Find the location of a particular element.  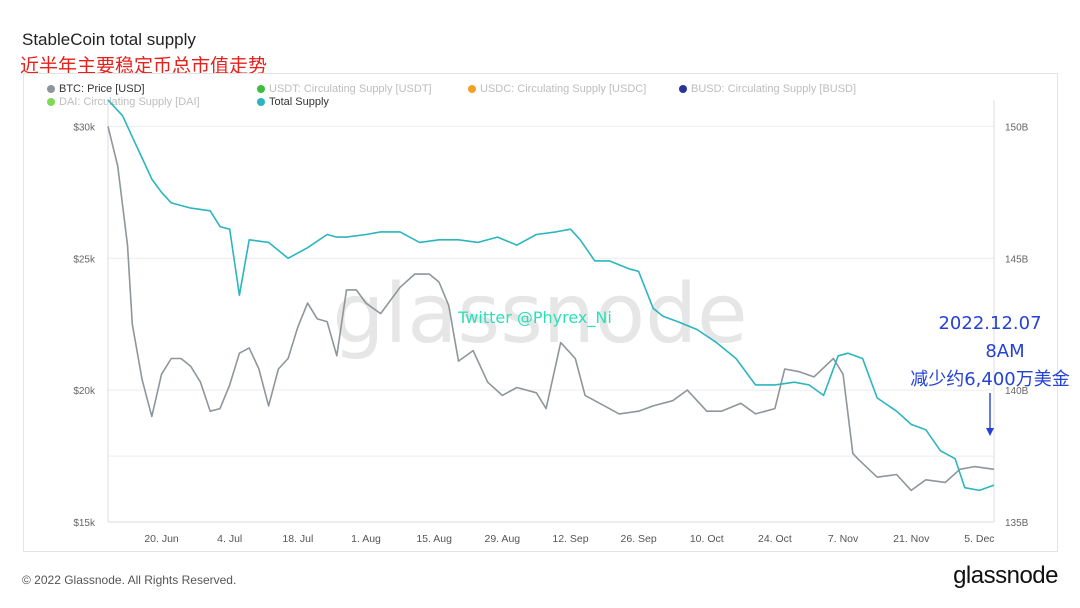

x-tick-label: 4. Jul is located at coordinates (229, 539).